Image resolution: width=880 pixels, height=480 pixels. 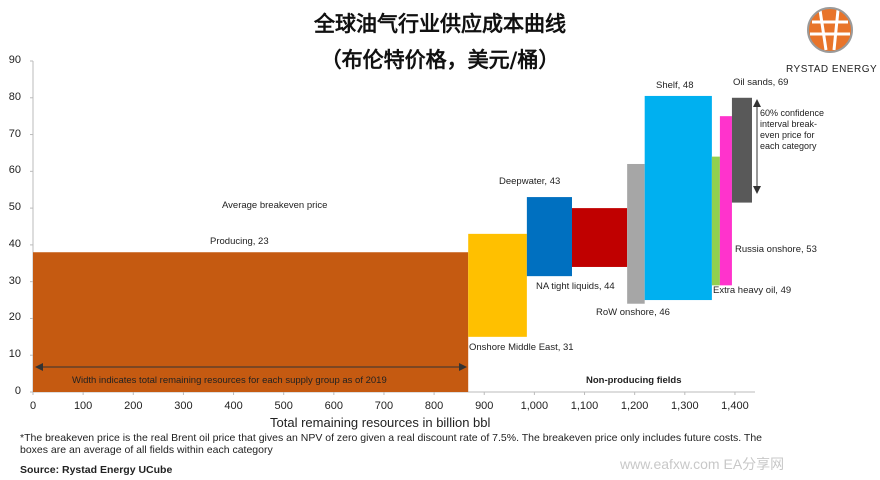 What do you see at coordinates (33, 406) in the screenshot?
I see `x-tick-label: 0` at bounding box center [33, 406].